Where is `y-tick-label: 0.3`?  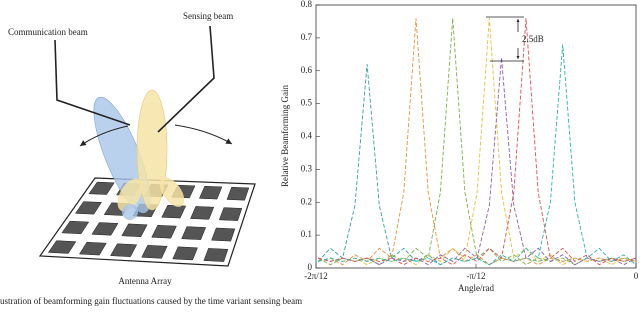
y-tick-label: 0.3 is located at coordinates (307, 168).